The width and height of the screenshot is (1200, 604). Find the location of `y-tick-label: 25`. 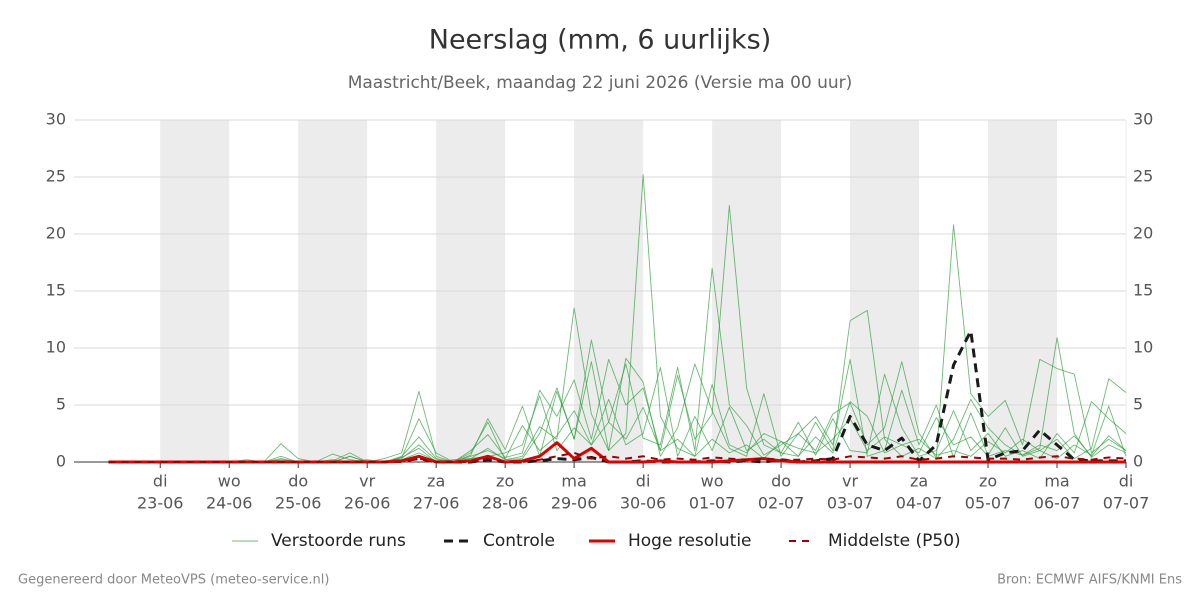

y-tick-label: 25 is located at coordinates (56, 176).